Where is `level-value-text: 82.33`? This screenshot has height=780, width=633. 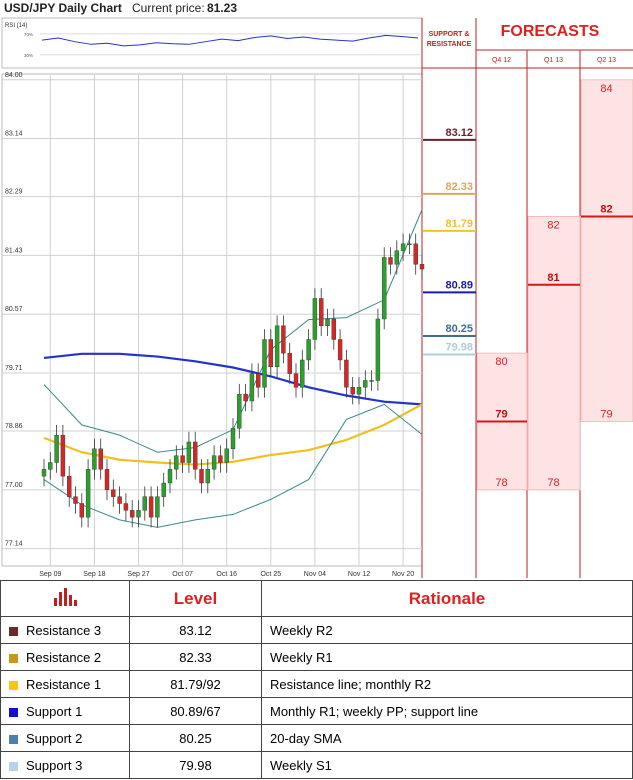
level-value-text: 82.33 is located at coordinates (195, 657).